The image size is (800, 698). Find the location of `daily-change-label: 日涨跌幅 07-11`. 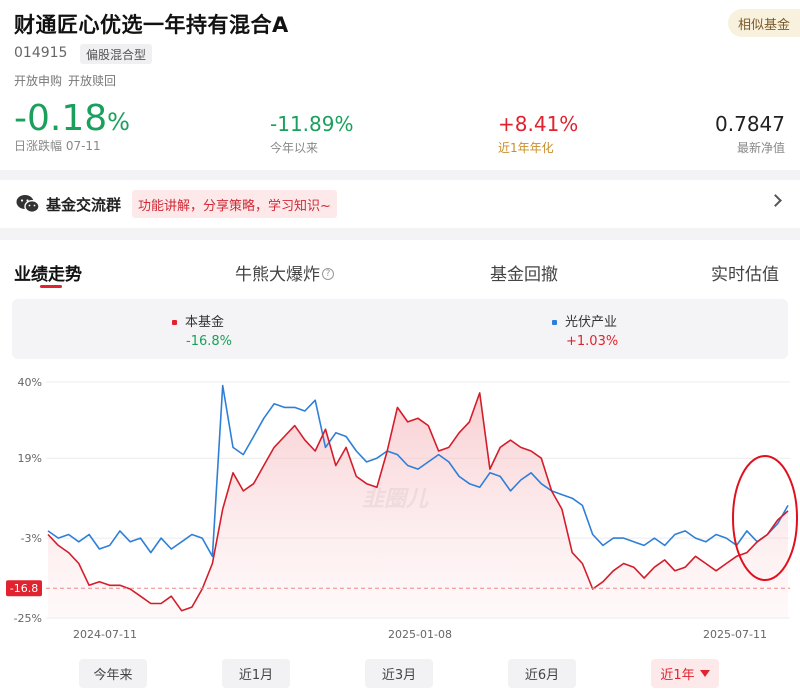

daily-change-label: 日涨跌幅 07-11 is located at coordinates (57, 146).